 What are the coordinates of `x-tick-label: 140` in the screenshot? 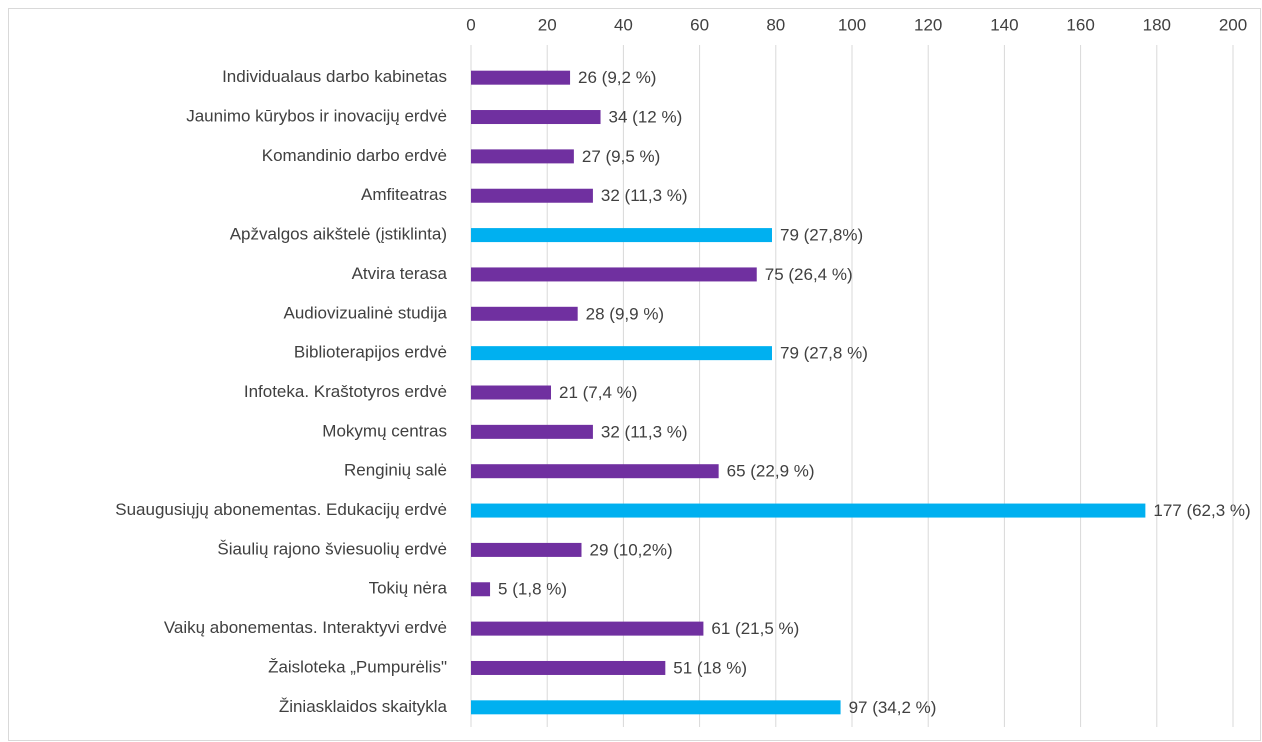 It's located at (1004, 24).